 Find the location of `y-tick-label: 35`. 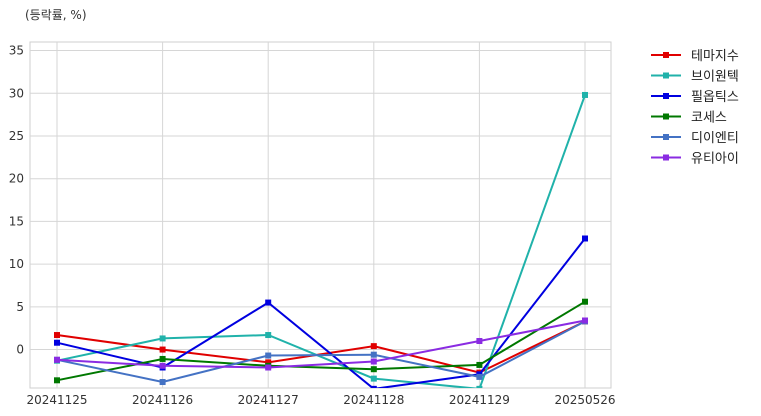

y-tick-label: 35 is located at coordinates (16, 51).